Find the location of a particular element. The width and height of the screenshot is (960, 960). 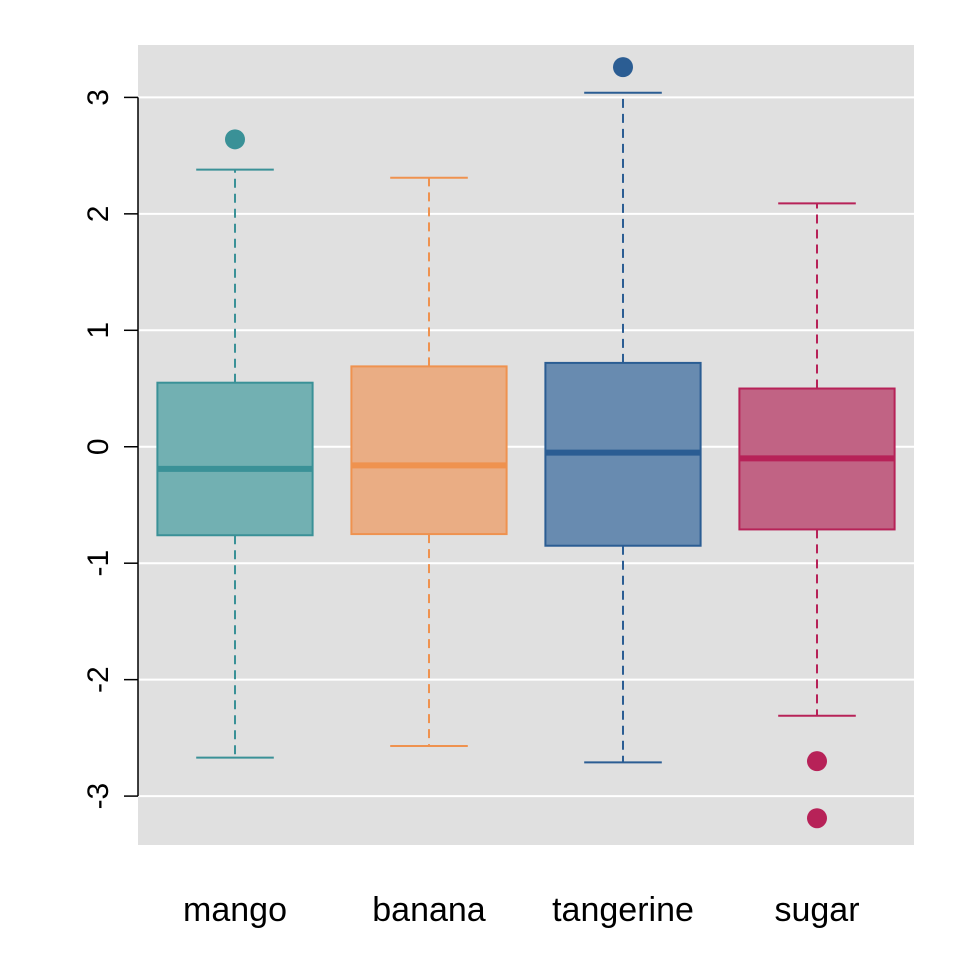

box-sugar is located at coordinates (817, 515).